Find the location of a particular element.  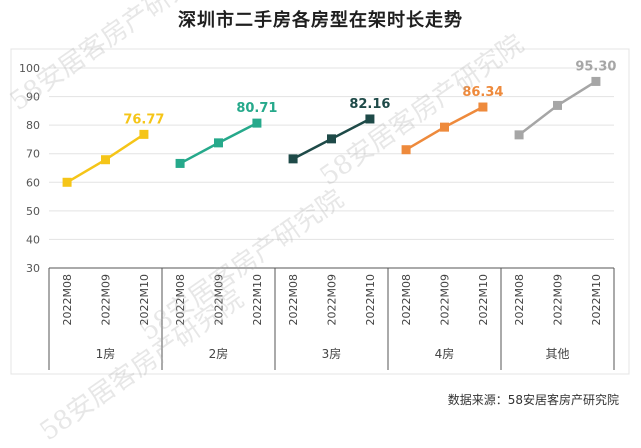

group-label: 3房 is located at coordinates (332, 353).